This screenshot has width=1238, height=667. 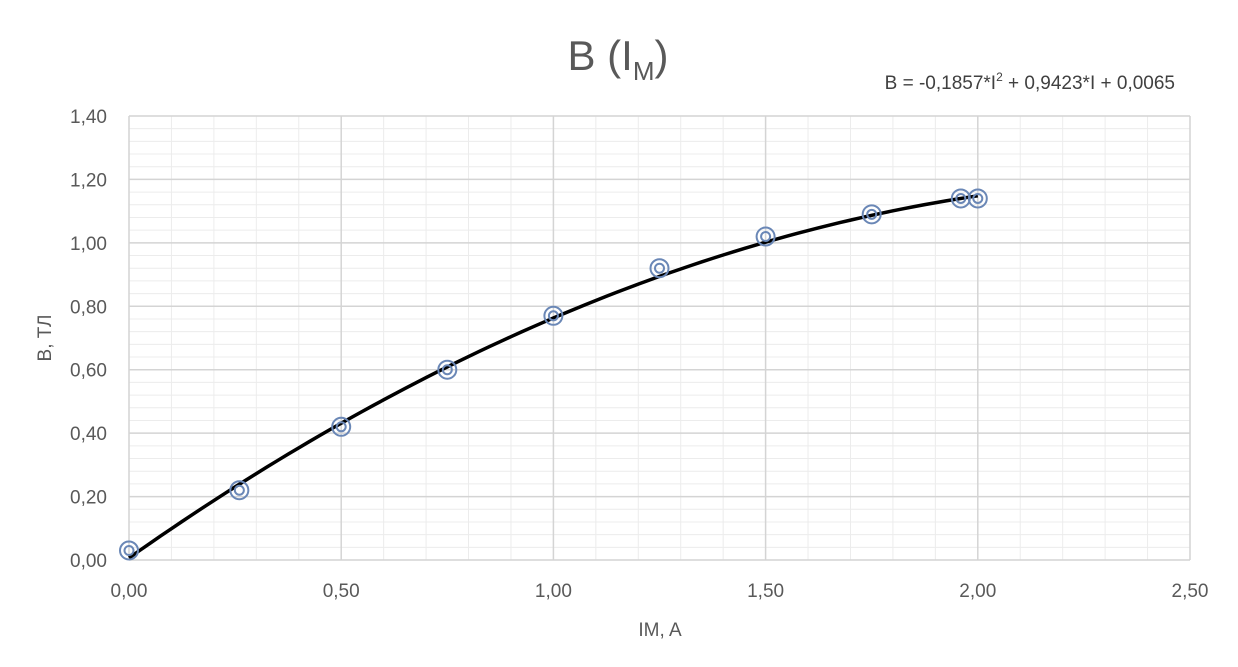 I want to click on x-axis-title: IM, A, so click(x=660, y=630).